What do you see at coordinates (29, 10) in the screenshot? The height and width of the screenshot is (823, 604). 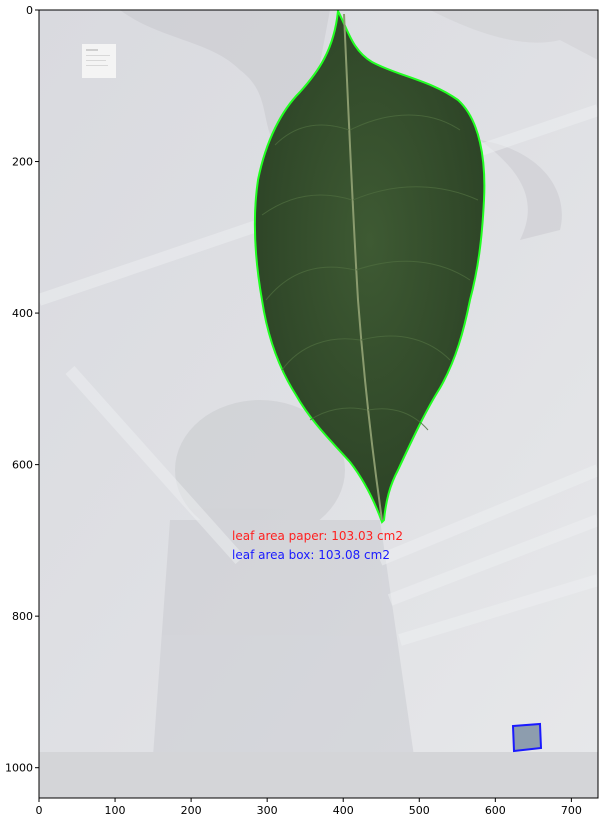 I see `y-tick-label: 0` at bounding box center [29, 10].